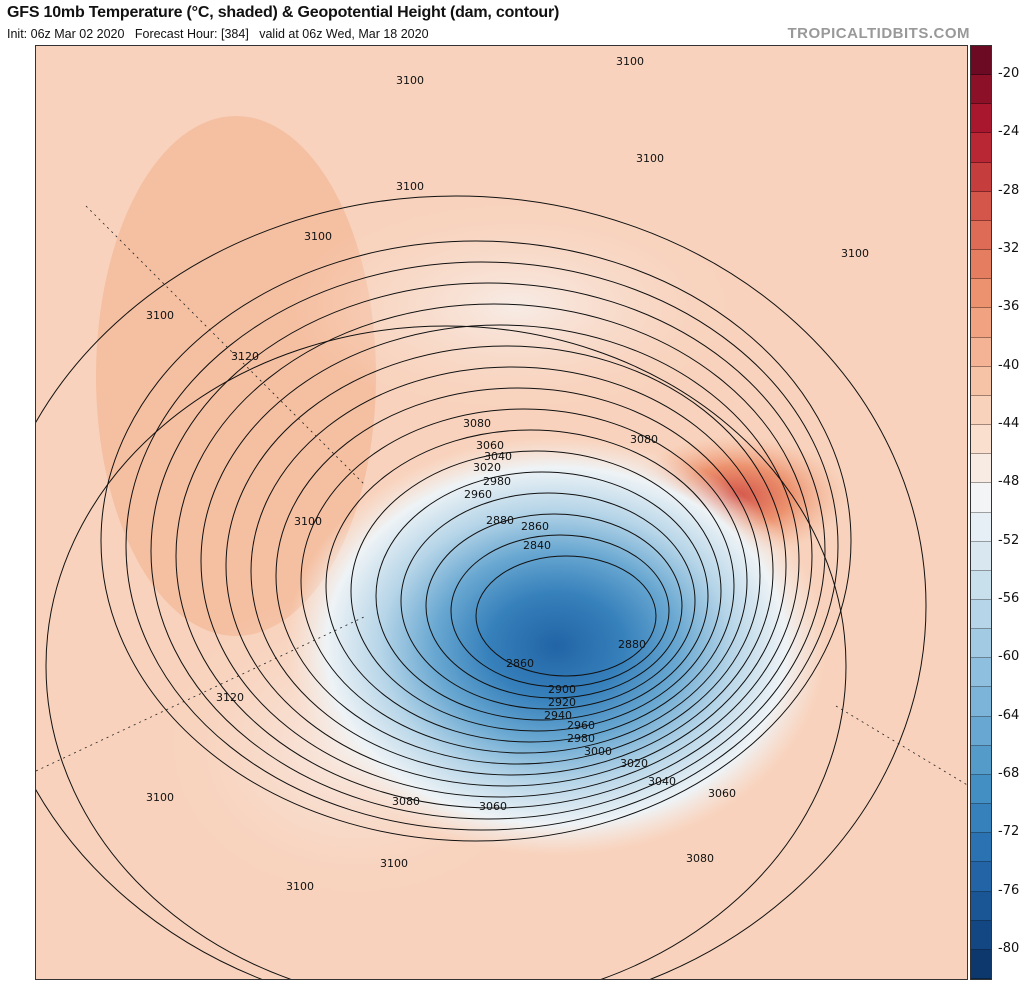 This screenshot has width=1024, height=1000. I want to click on colorbar-tick-label: -80, so click(1009, 948).